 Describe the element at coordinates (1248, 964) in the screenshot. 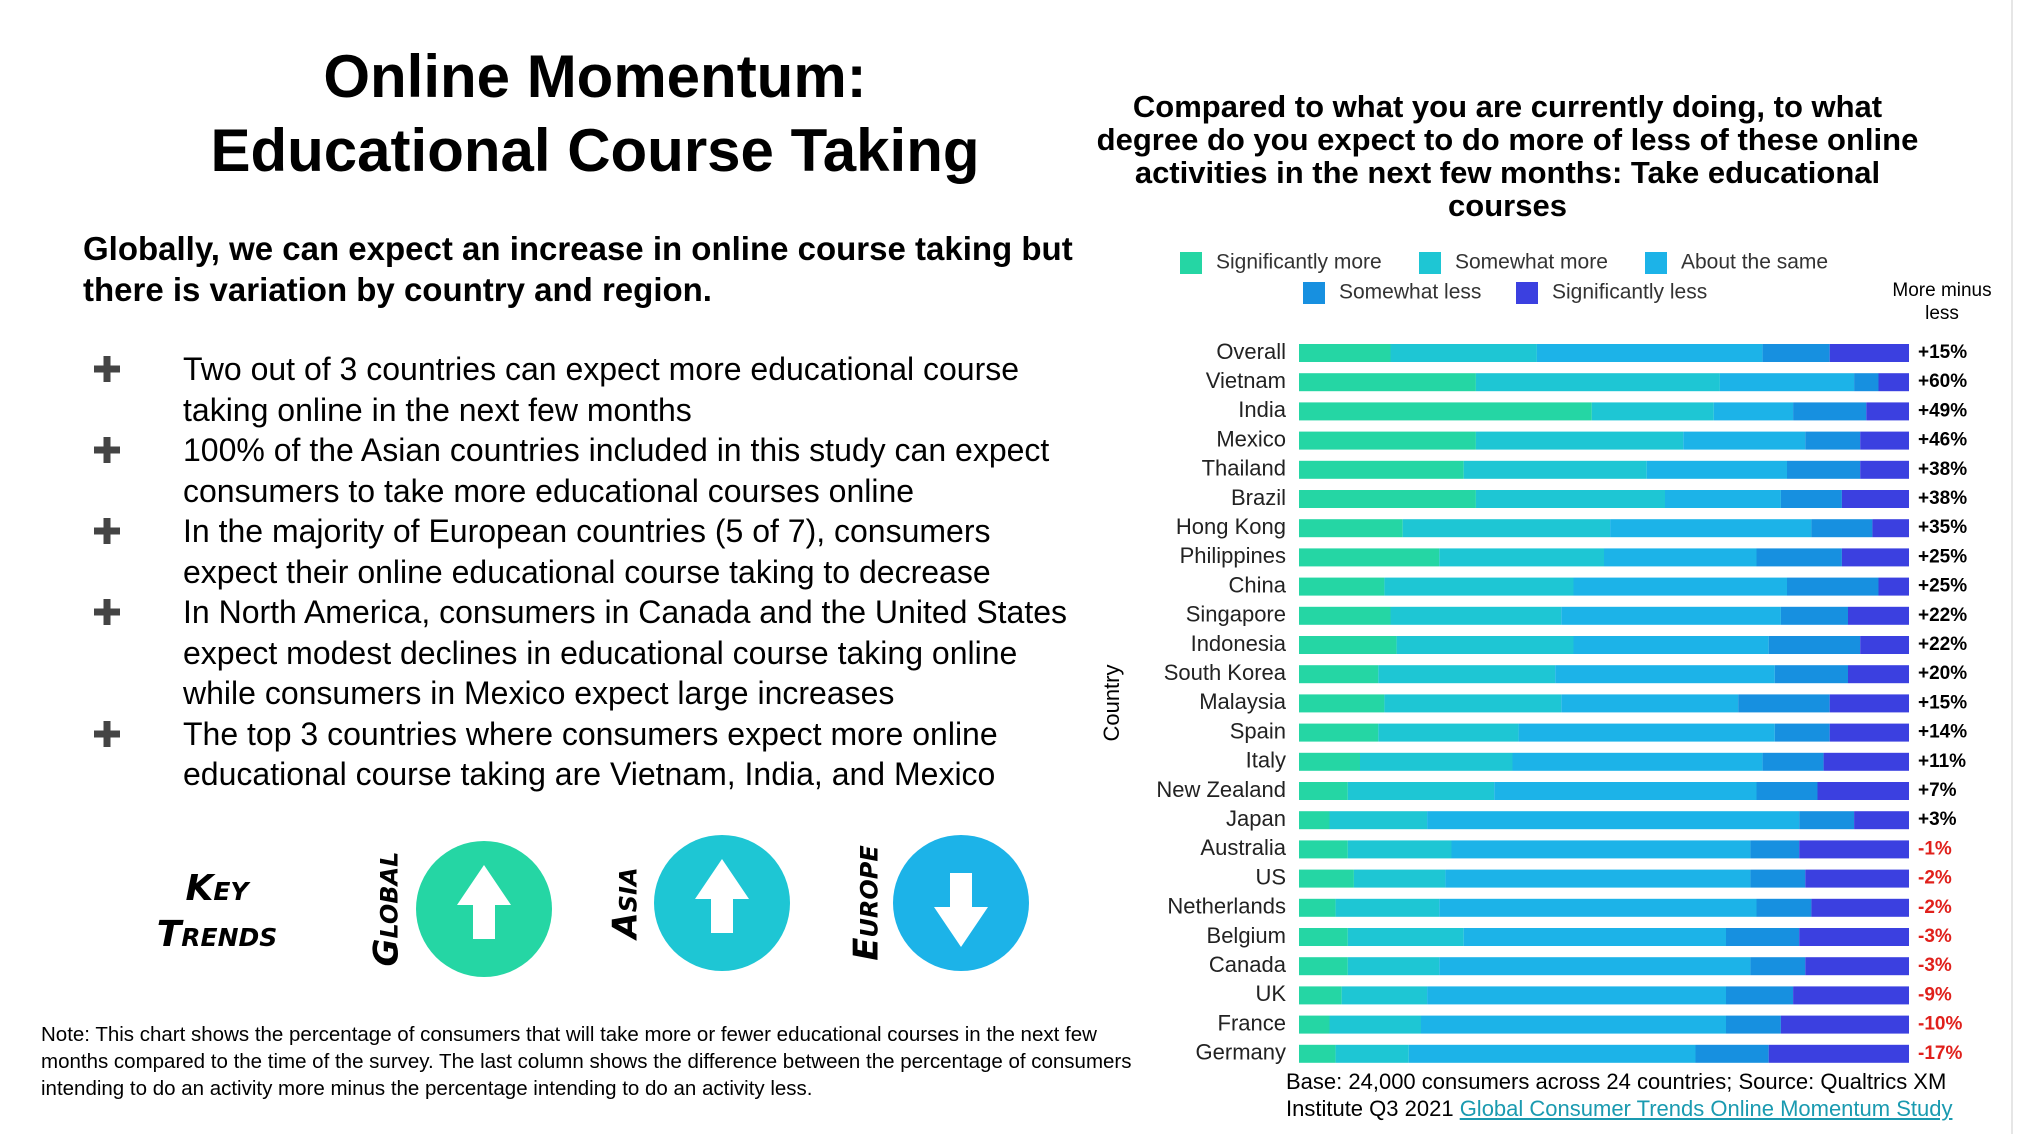

I see `category-label: Canada` at that location.